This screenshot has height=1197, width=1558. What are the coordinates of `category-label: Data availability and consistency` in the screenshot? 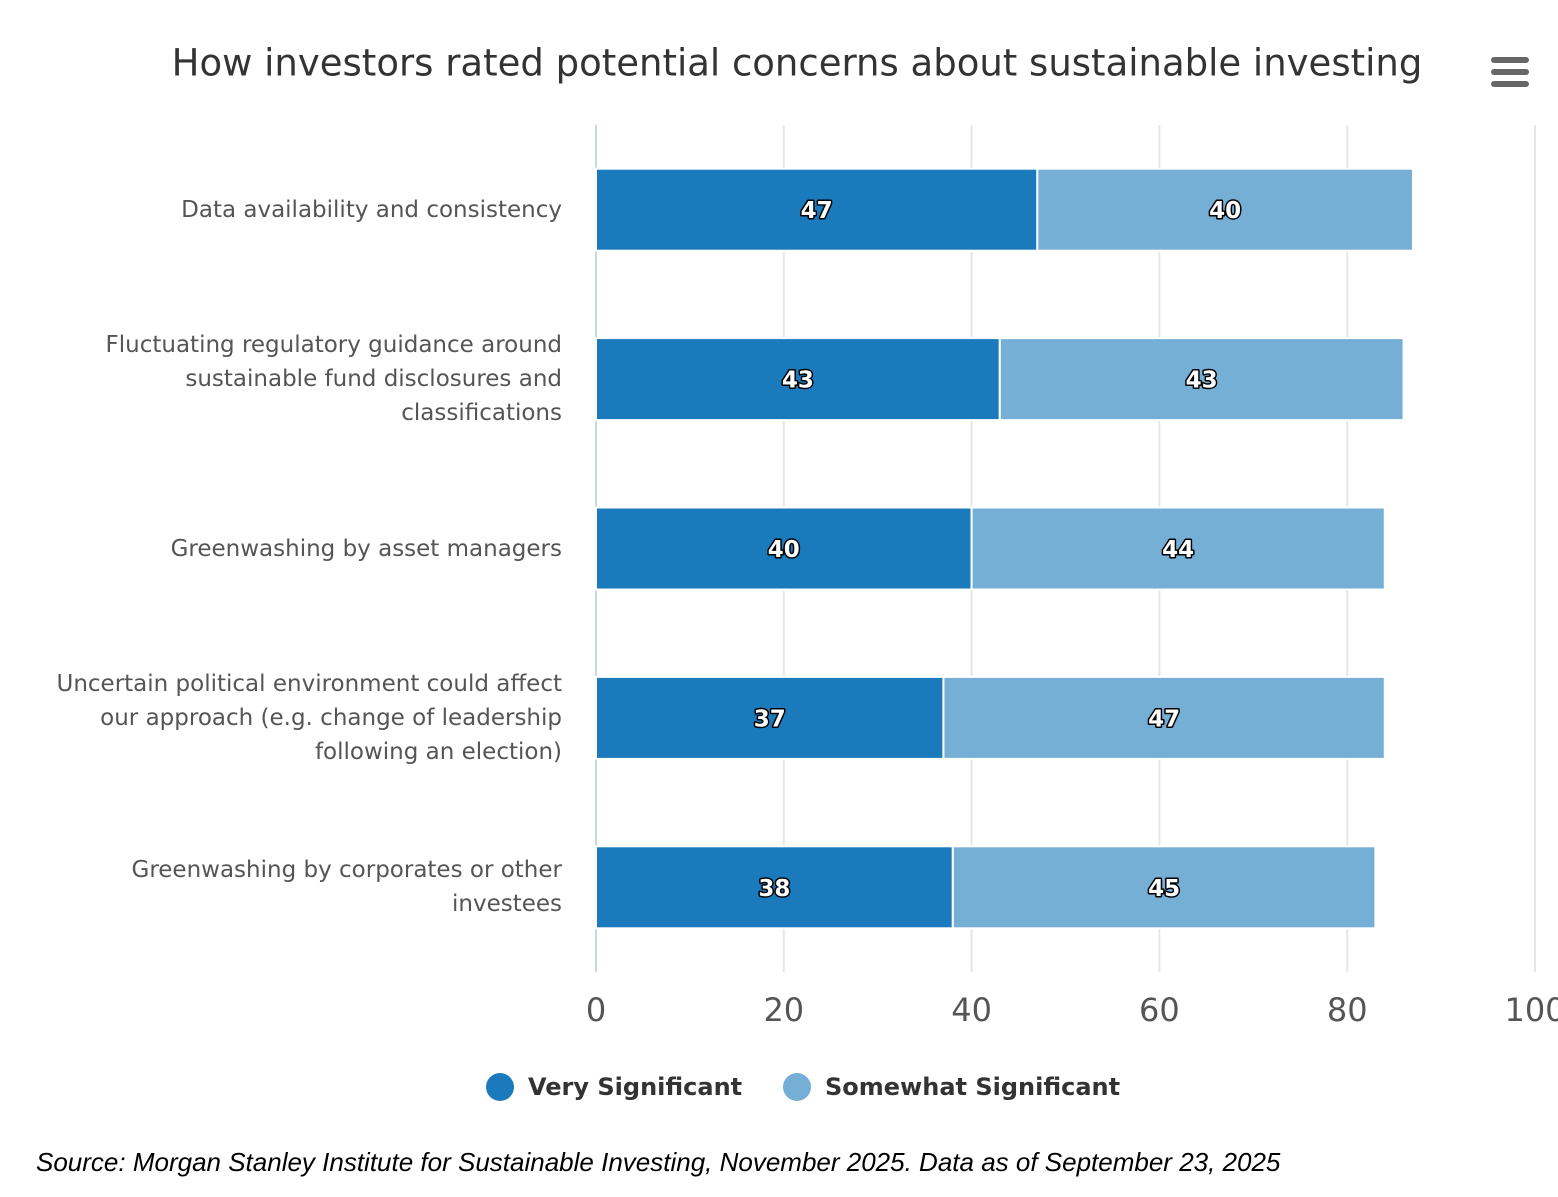 It's located at (371, 209).